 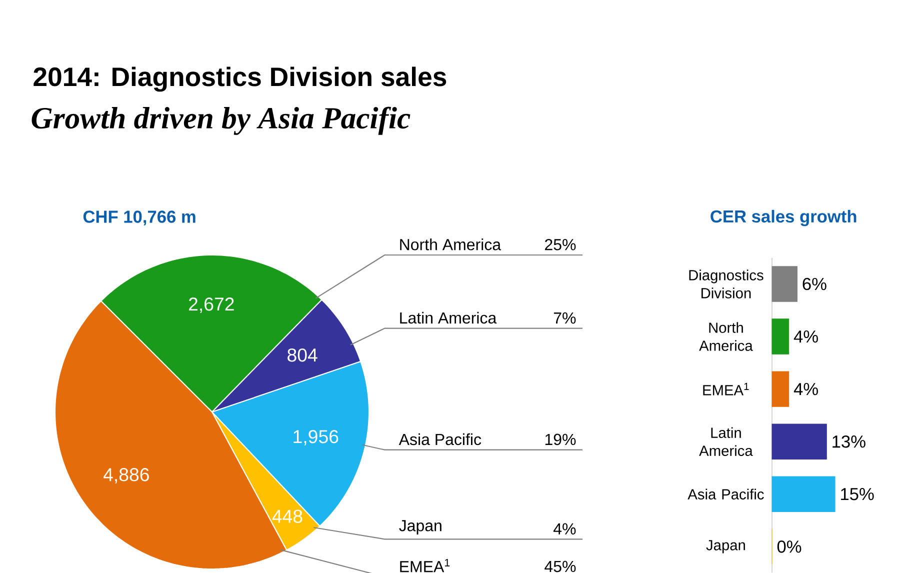 What do you see at coordinates (725, 547) in the screenshot?
I see `y-tick-label: Japan` at bounding box center [725, 547].